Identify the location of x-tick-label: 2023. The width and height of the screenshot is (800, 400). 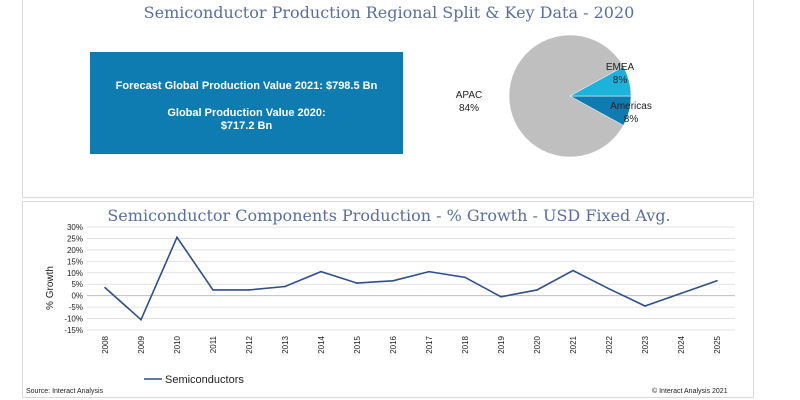
(645, 344).